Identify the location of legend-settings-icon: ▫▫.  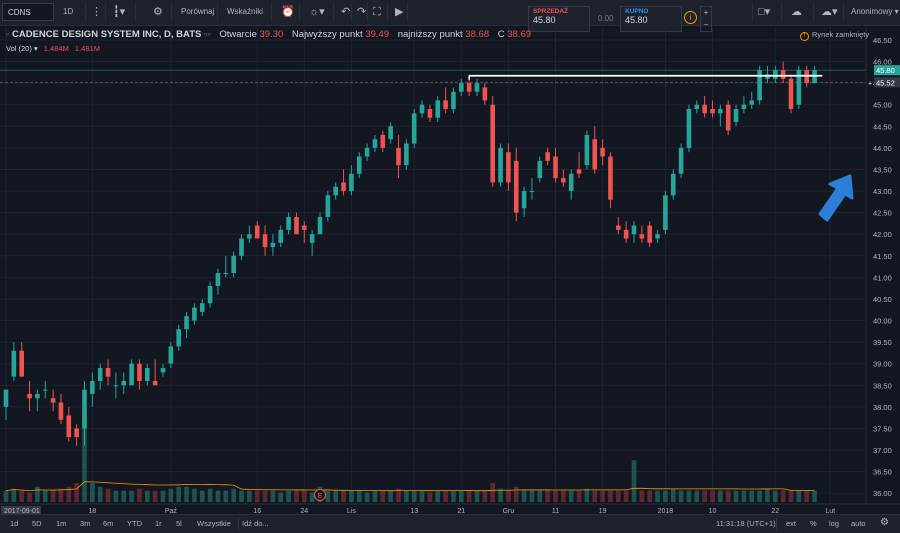
(207, 34).